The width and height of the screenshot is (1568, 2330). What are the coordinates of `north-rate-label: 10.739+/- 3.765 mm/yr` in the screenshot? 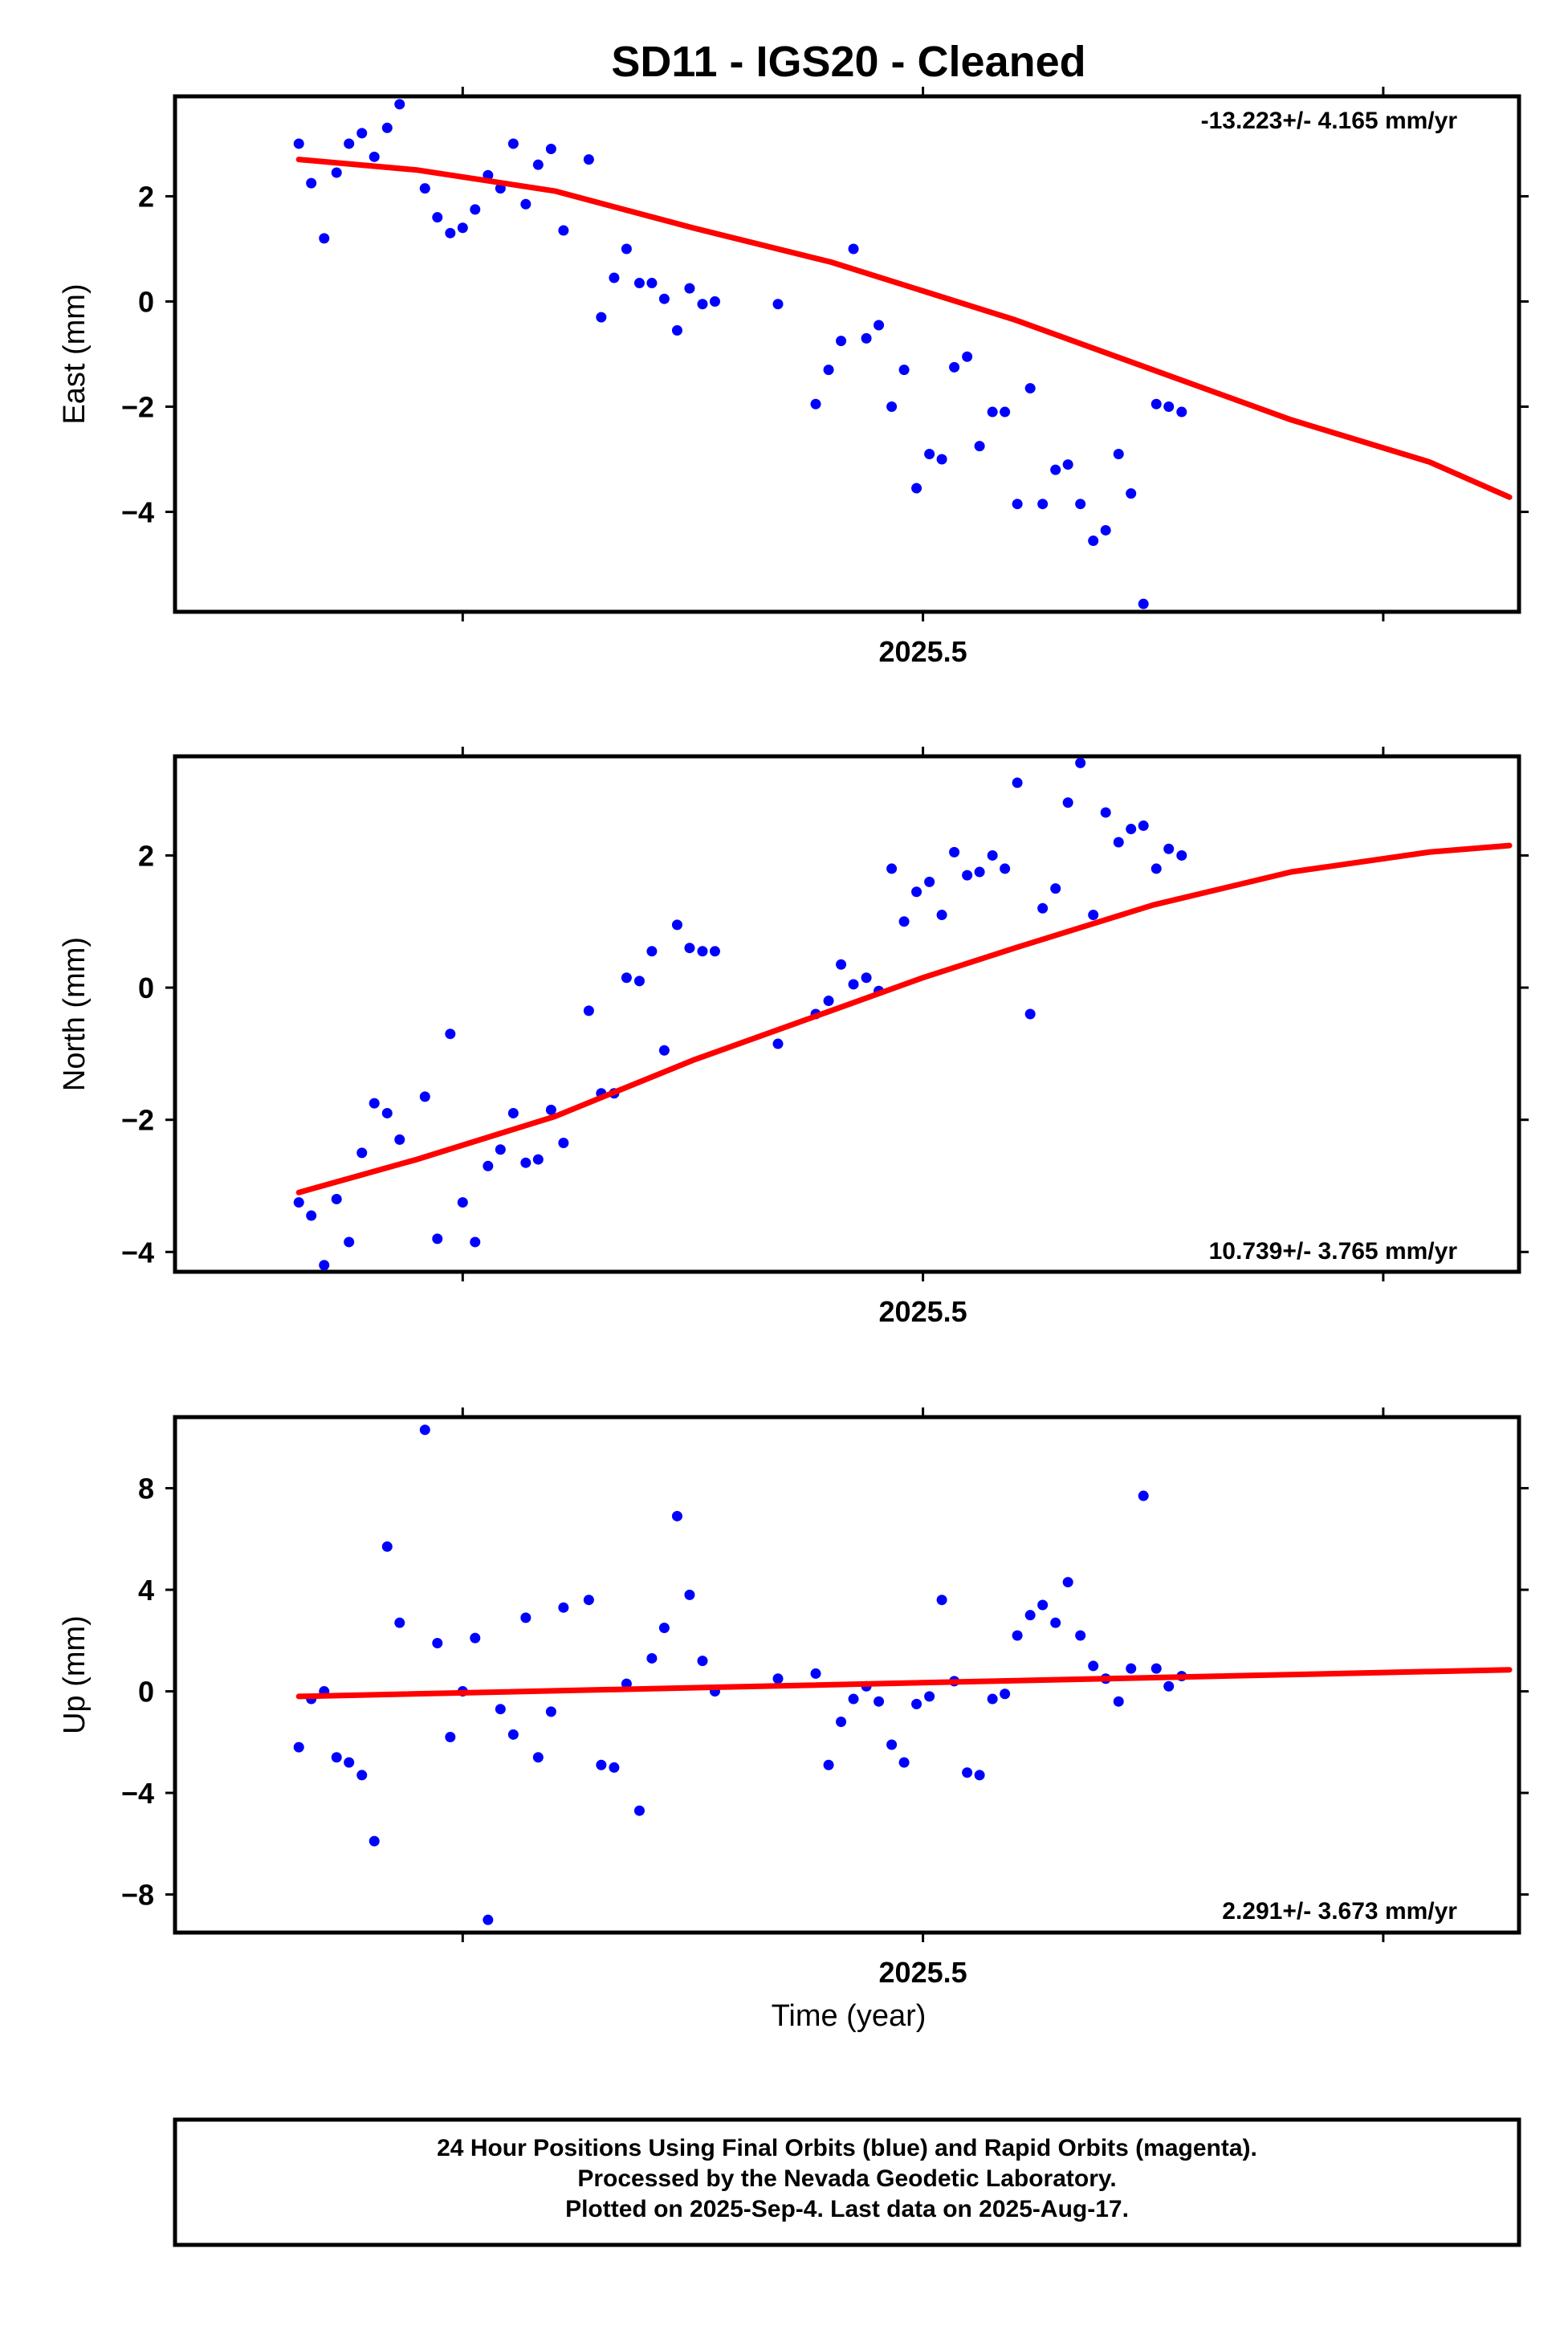 It's located at (1333, 1251).